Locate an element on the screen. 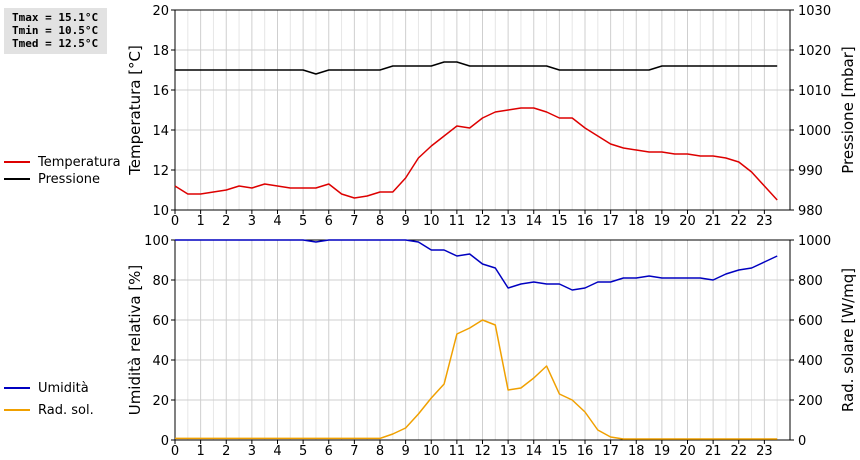  temp-chart-y2-tick-label: 980 is located at coordinates (810, 211).